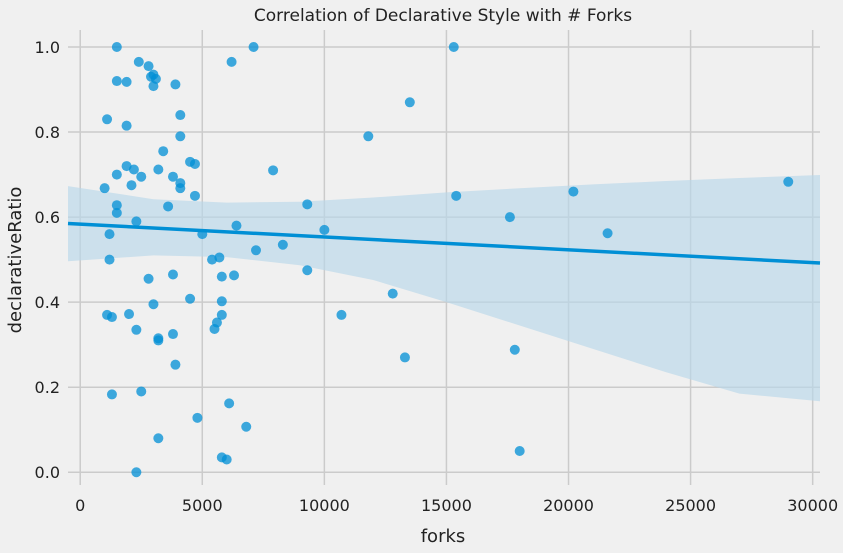 The image size is (843, 553). Describe the element at coordinates (47, 217) in the screenshot. I see `y-tick-label: 0.6` at that location.